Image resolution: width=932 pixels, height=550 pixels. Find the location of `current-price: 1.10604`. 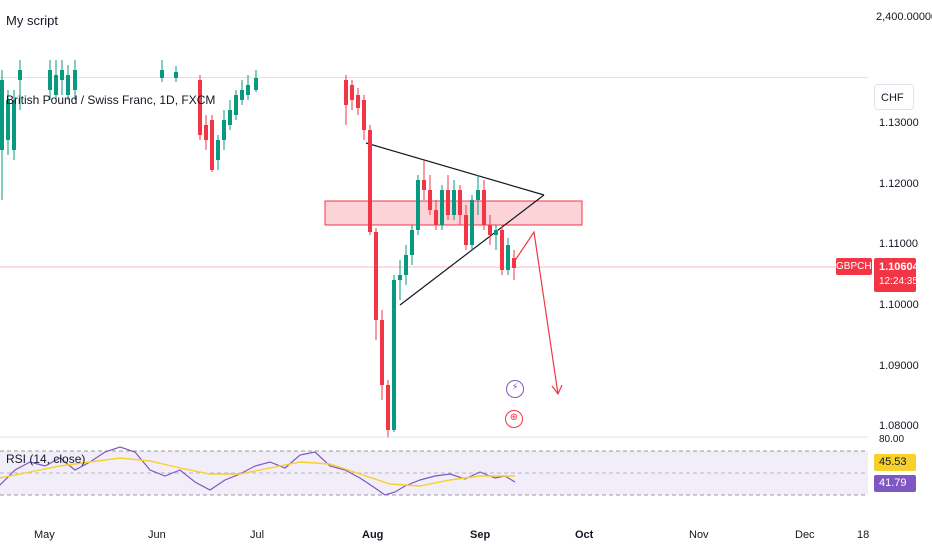

current-price: 1.10604 is located at coordinates (899, 267).